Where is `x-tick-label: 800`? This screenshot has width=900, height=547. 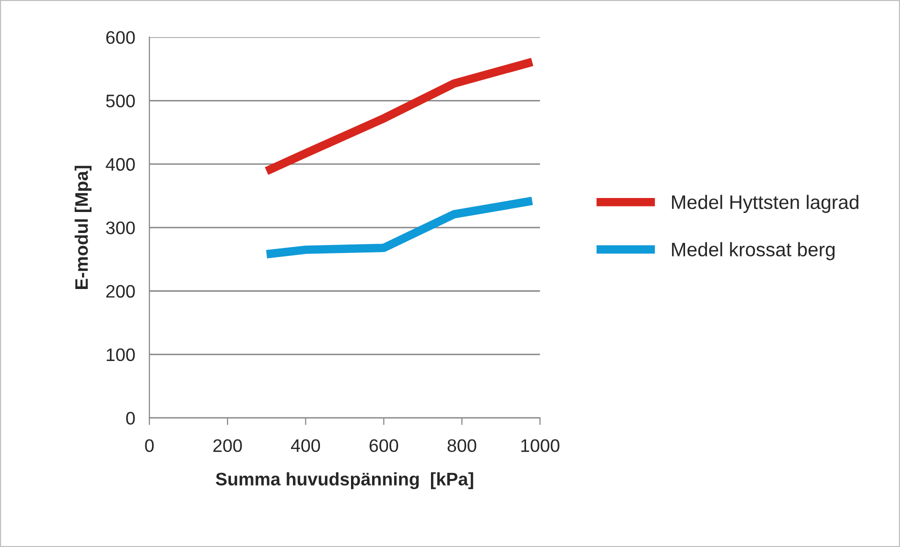
x-tick-label: 800 is located at coordinates (462, 445).